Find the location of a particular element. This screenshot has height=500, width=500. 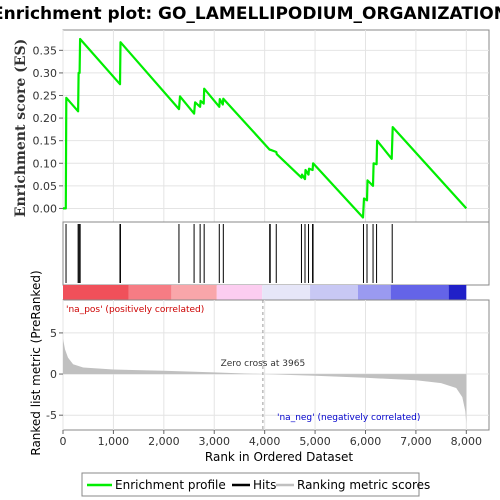

es-tick-label: 0.10 is located at coordinates (45, 163).